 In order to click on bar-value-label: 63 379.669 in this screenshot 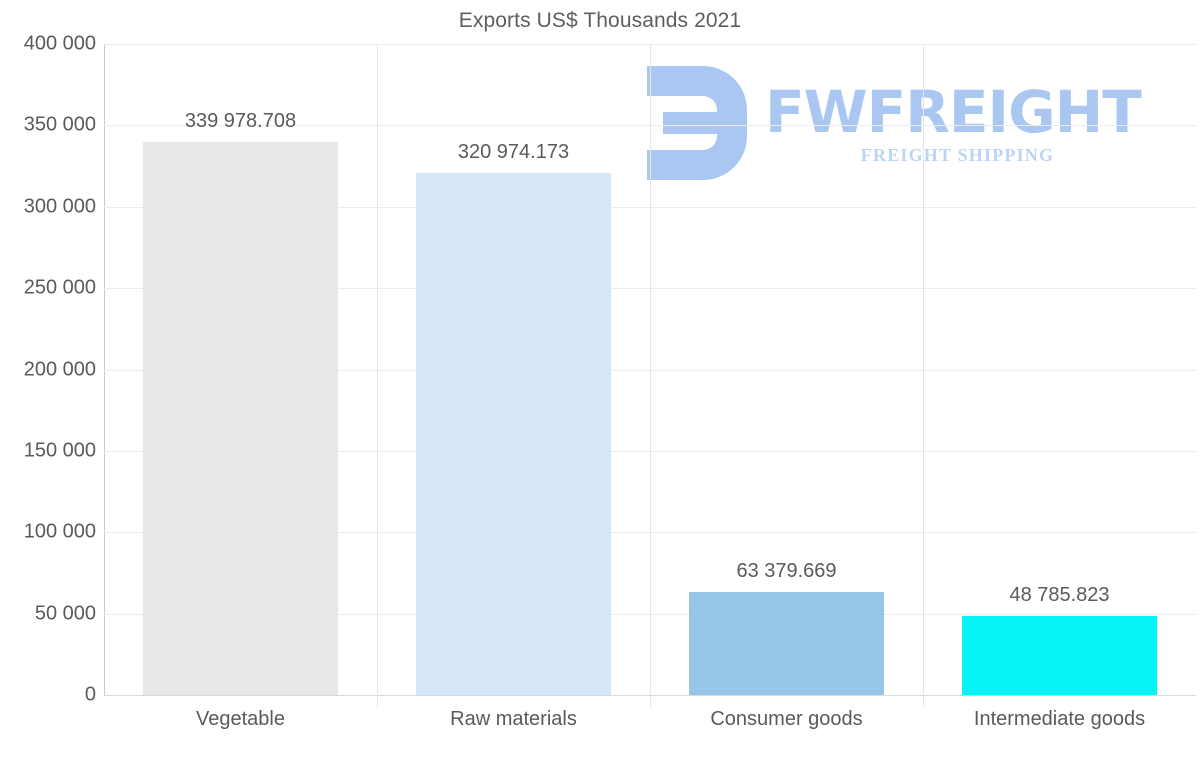, I will do `click(786, 570)`.